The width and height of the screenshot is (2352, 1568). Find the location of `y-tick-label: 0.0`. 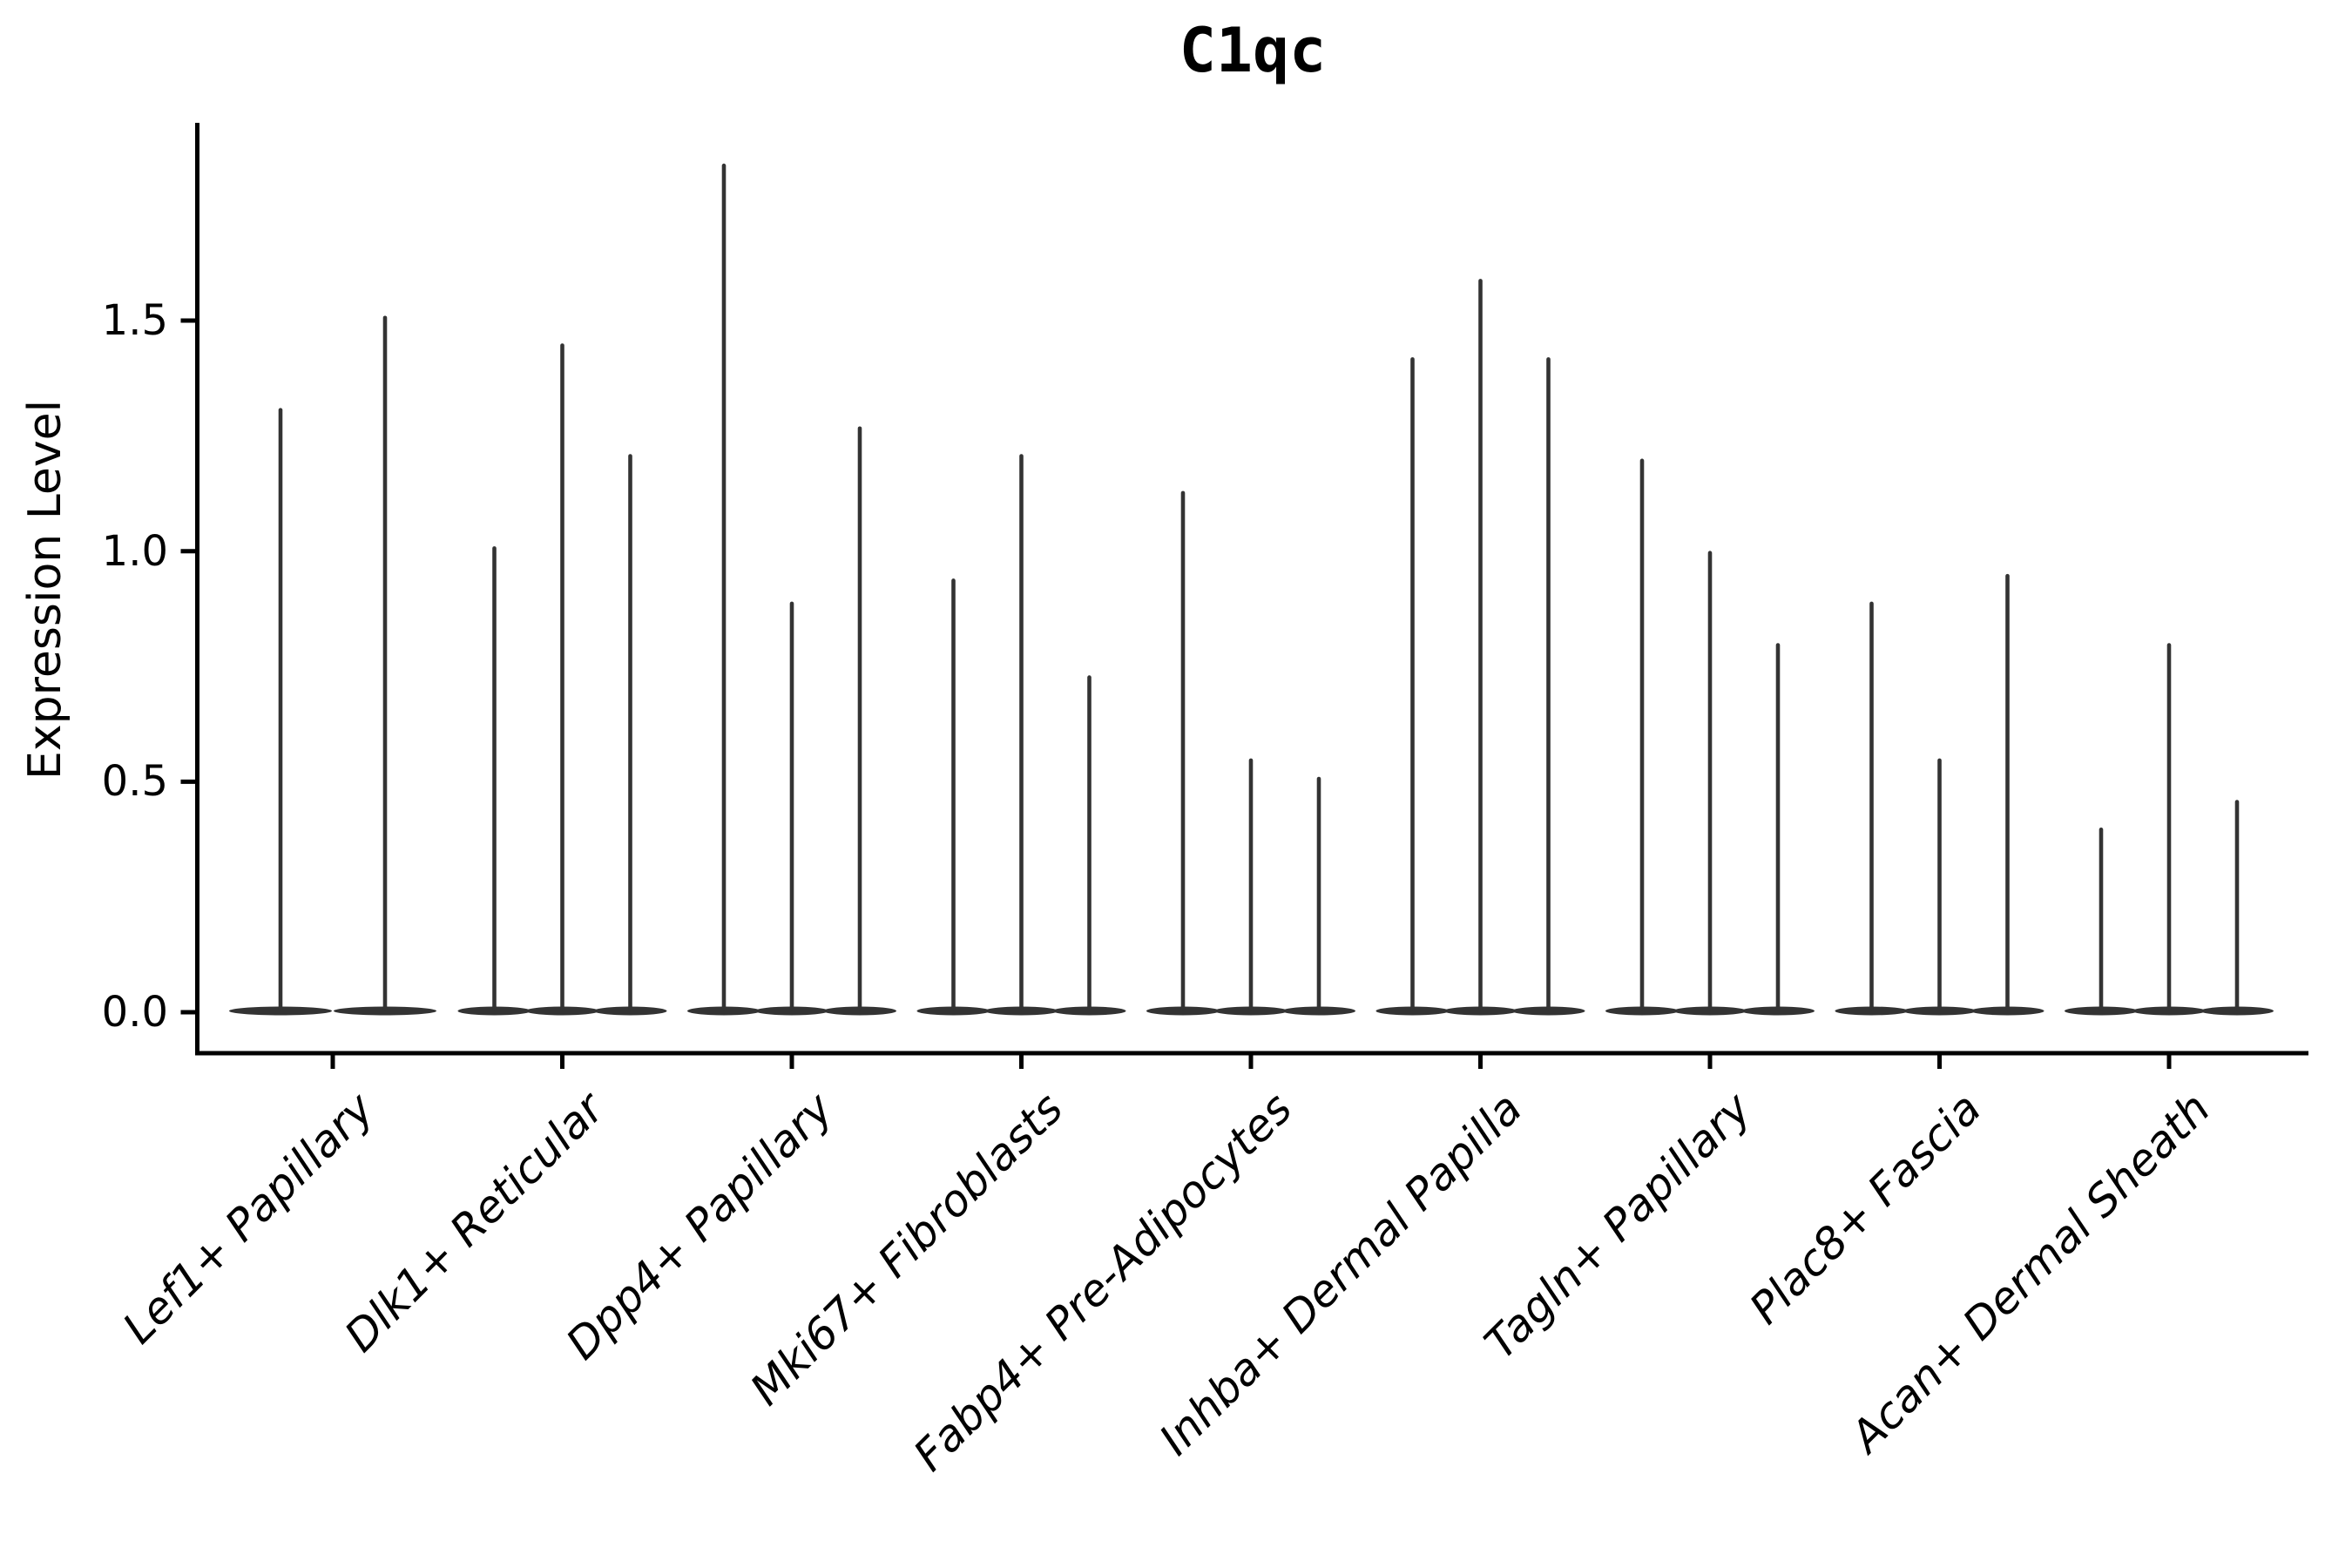

y-tick-label: 0.0 is located at coordinates (134, 1013).